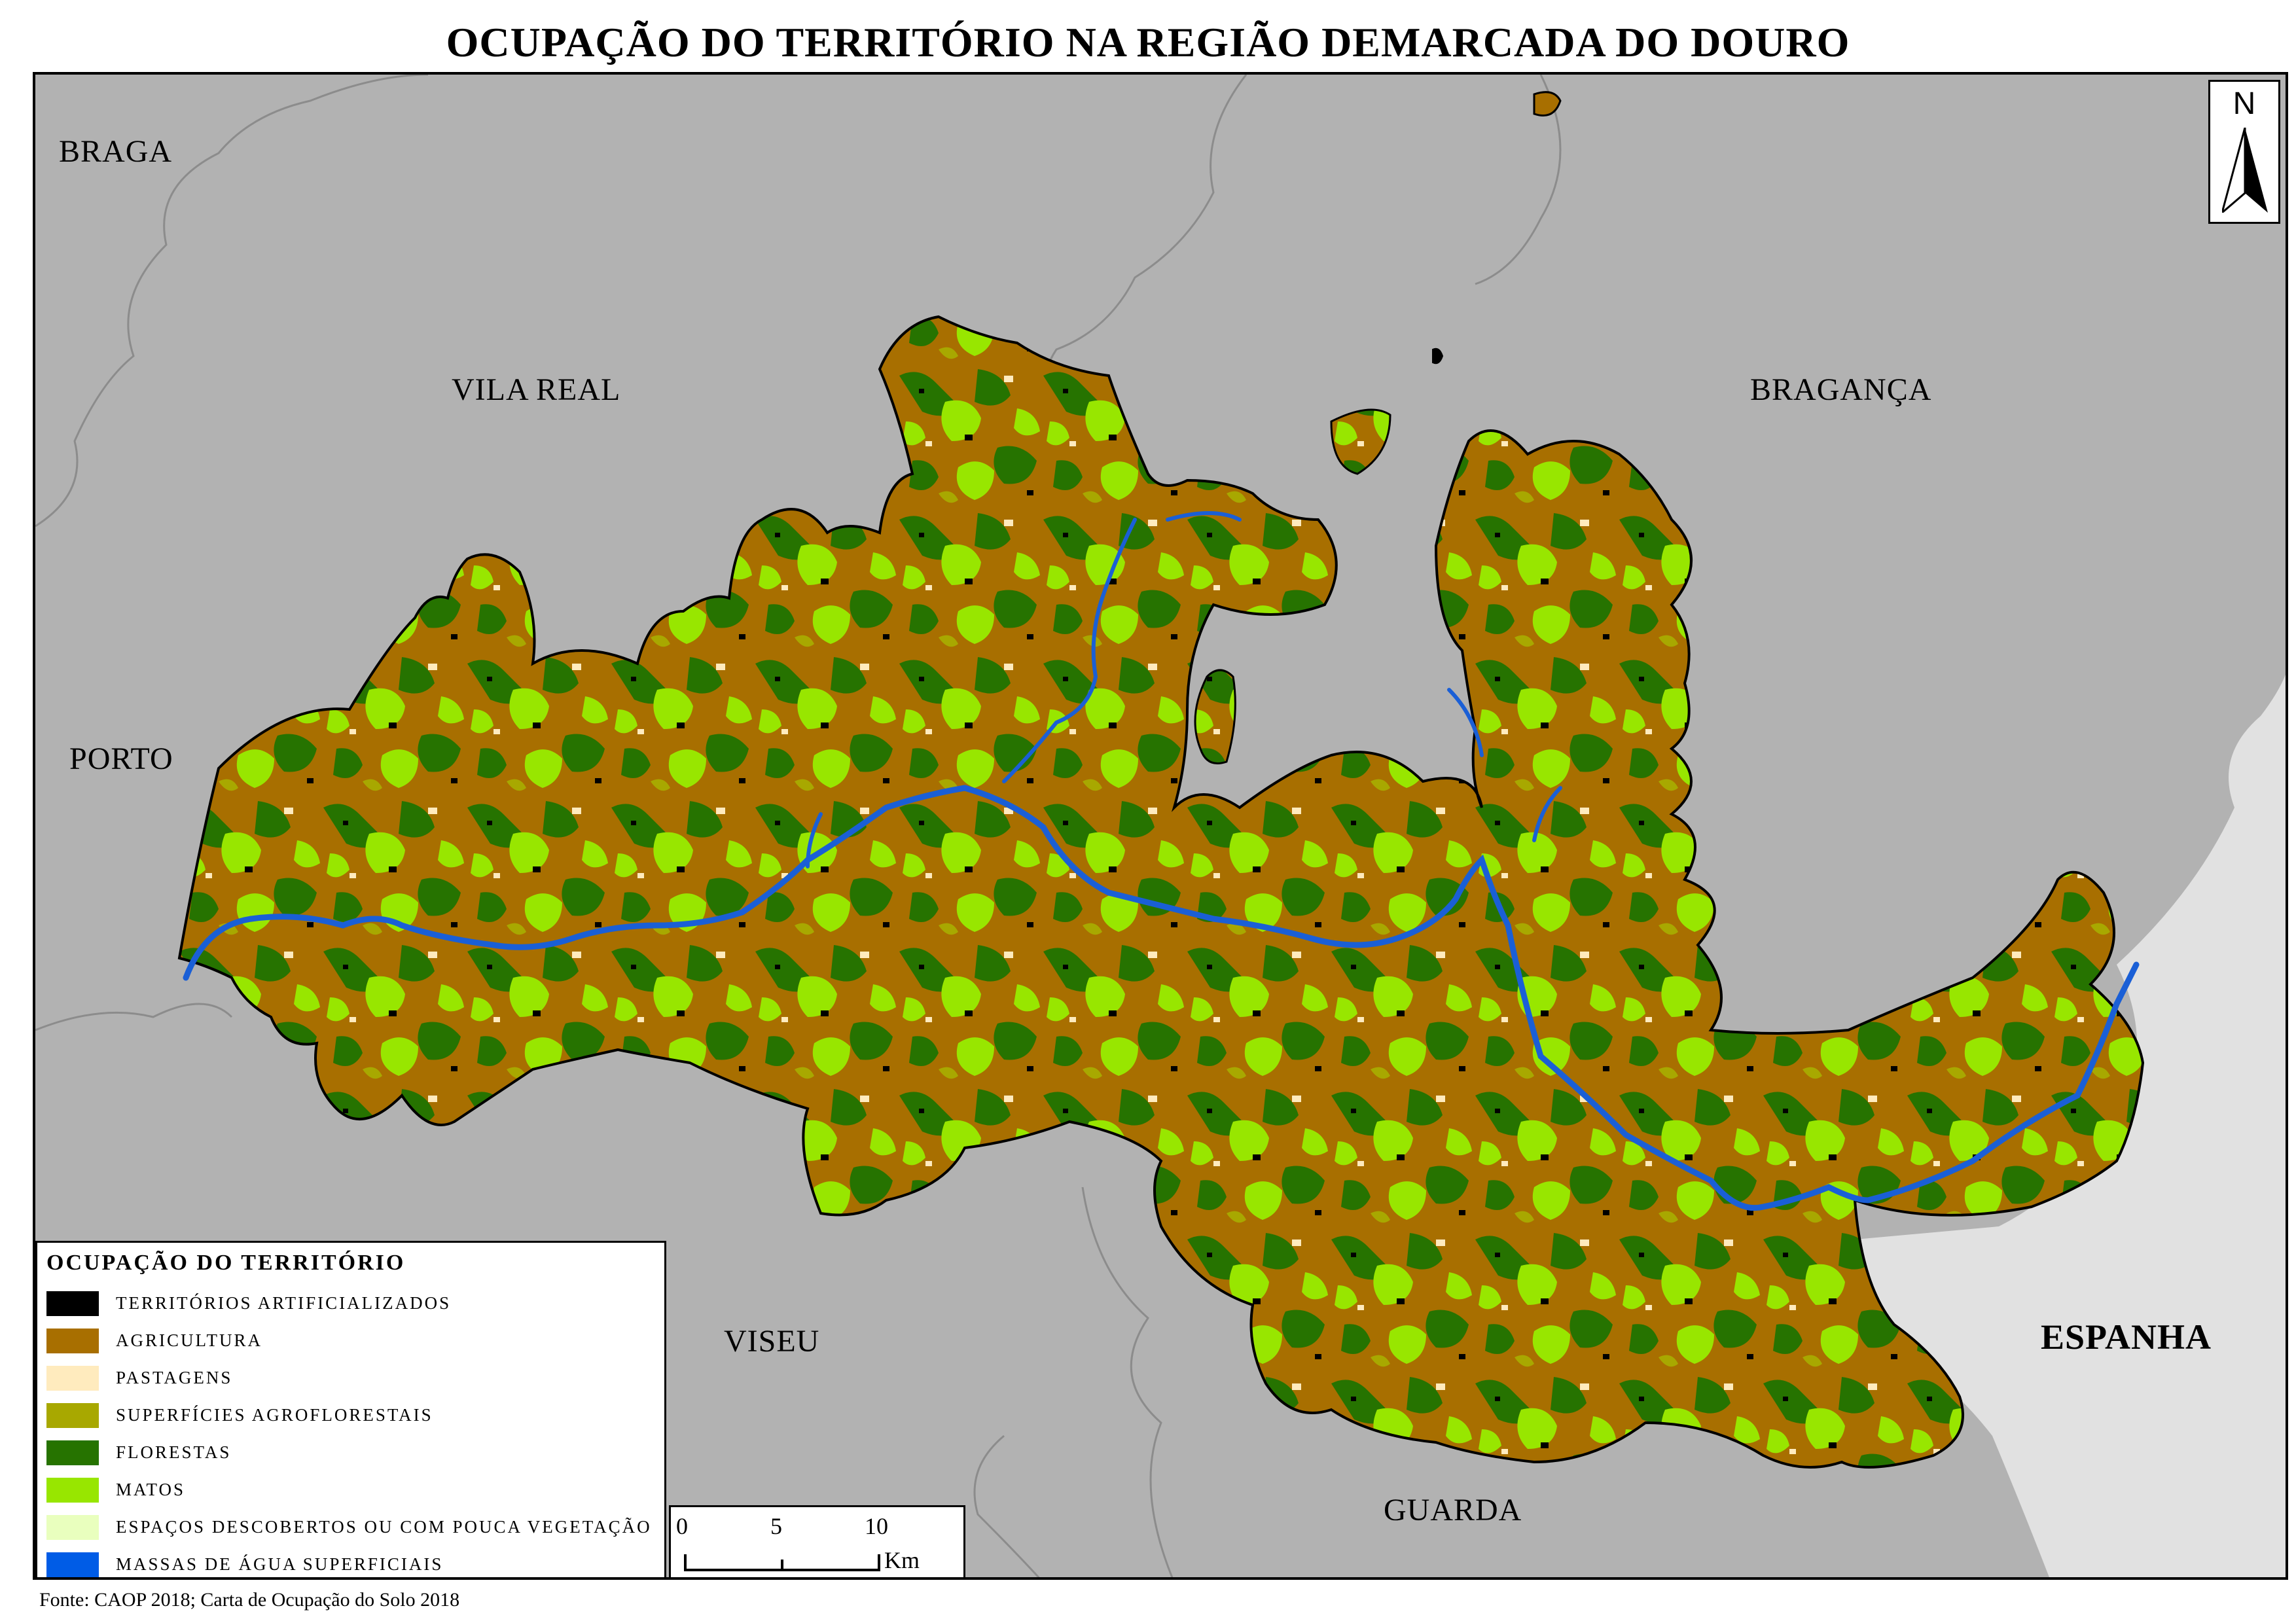 The image size is (2296, 1623). I want to click on scale-unit-label: Km, so click(902, 1560).